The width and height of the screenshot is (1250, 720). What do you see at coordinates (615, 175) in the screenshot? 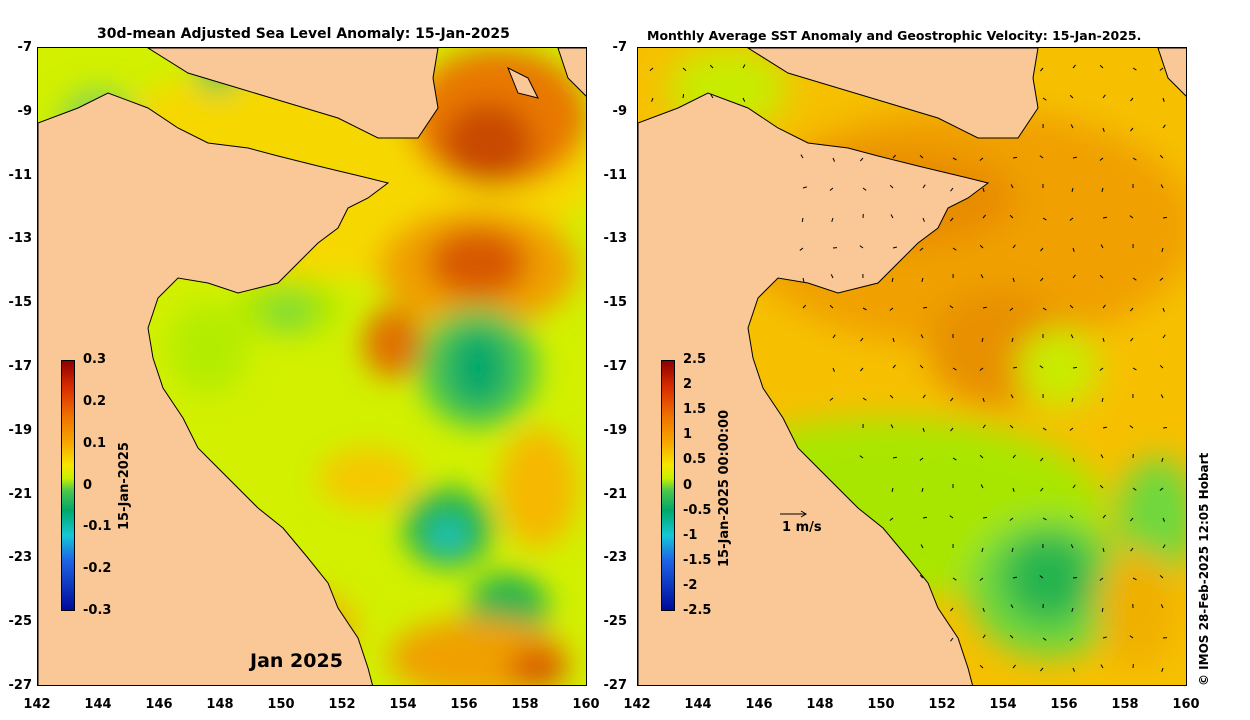
I see `y-tick-label: -11` at bounding box center [615, 175].